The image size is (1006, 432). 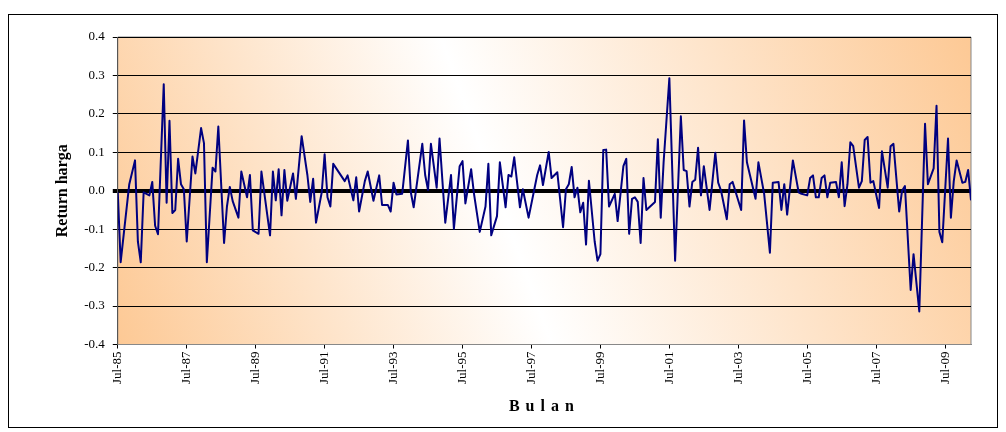 I want to click on y-axis-title: Return harga, so click(x=61, y=191).